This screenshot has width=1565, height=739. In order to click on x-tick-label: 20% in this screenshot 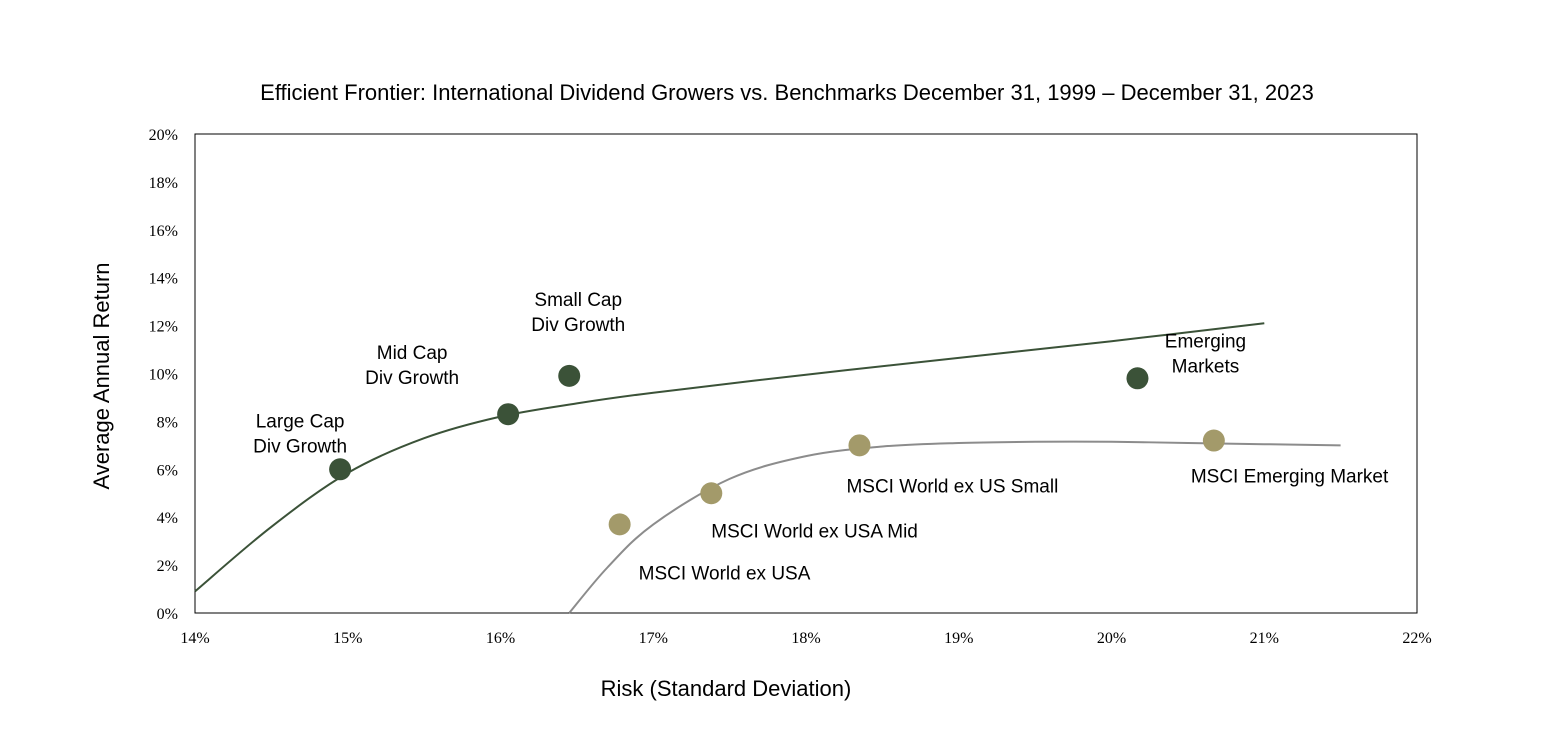, I will do `click(1111, 638)`.